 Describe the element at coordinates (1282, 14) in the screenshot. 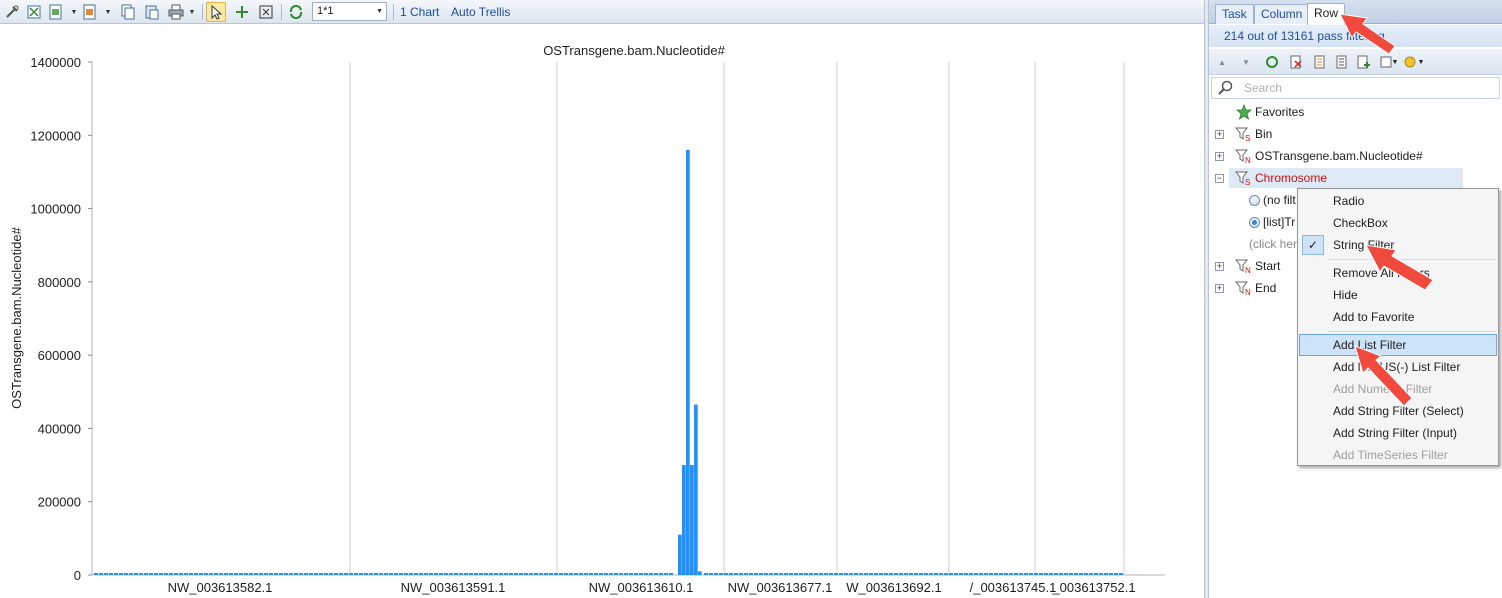

I see `tab-column: Column` at that location.